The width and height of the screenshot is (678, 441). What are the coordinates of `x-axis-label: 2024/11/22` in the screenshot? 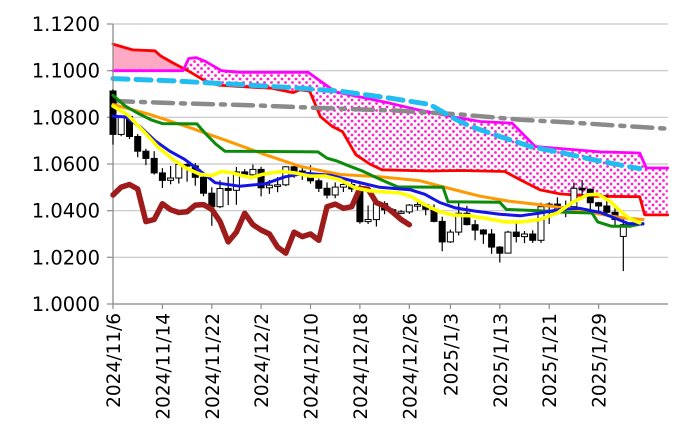 It's located at (213, 366).